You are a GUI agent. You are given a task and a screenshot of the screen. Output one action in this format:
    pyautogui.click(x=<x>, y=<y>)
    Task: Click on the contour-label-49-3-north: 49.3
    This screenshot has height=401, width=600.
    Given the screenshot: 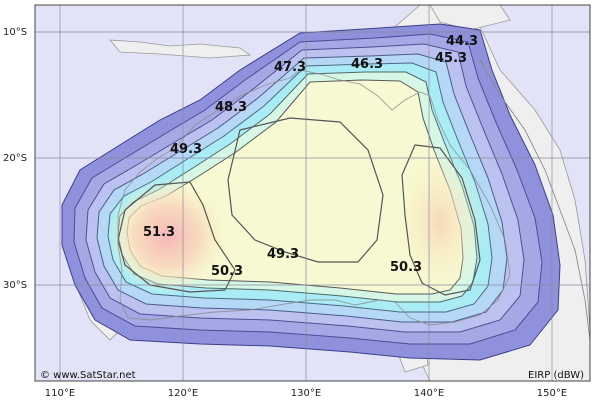 What is the action you would take?
    pyautogui.click(x=186, y=149)
    